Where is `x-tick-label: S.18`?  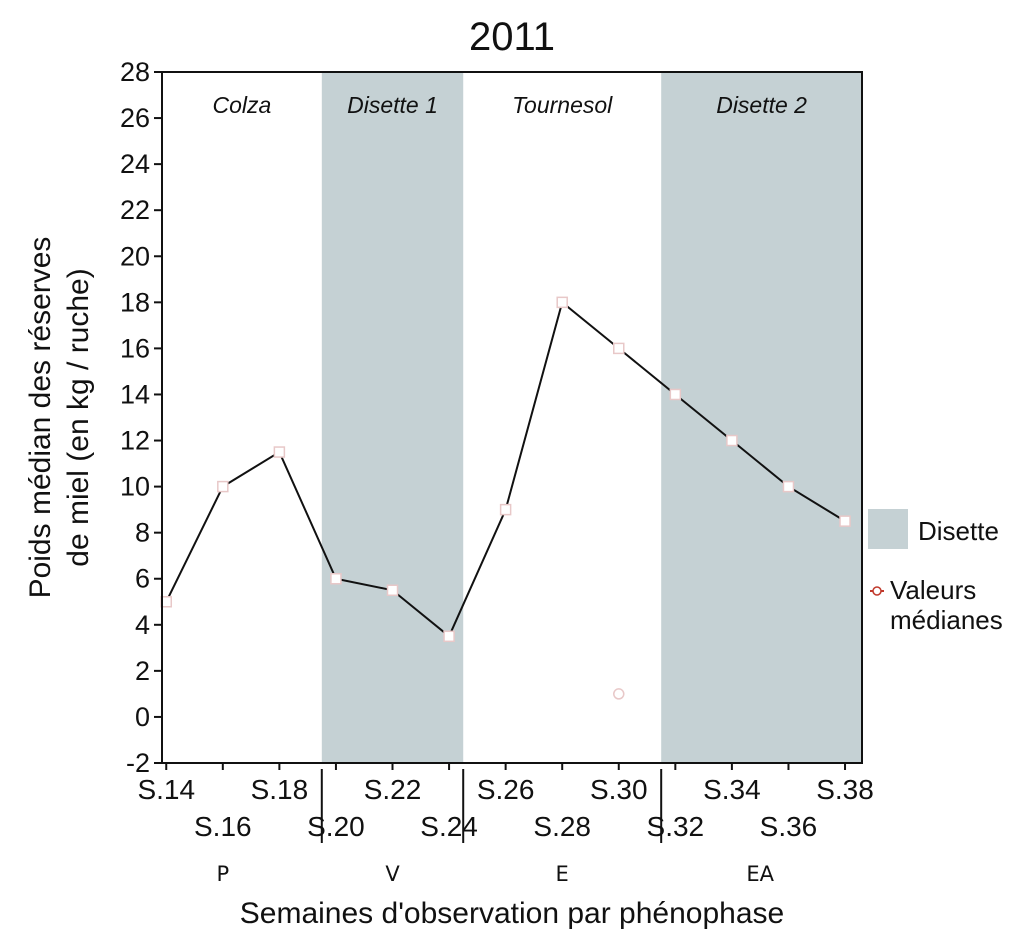 x-tick-label: S.18 is located at coordinates (280, 789).